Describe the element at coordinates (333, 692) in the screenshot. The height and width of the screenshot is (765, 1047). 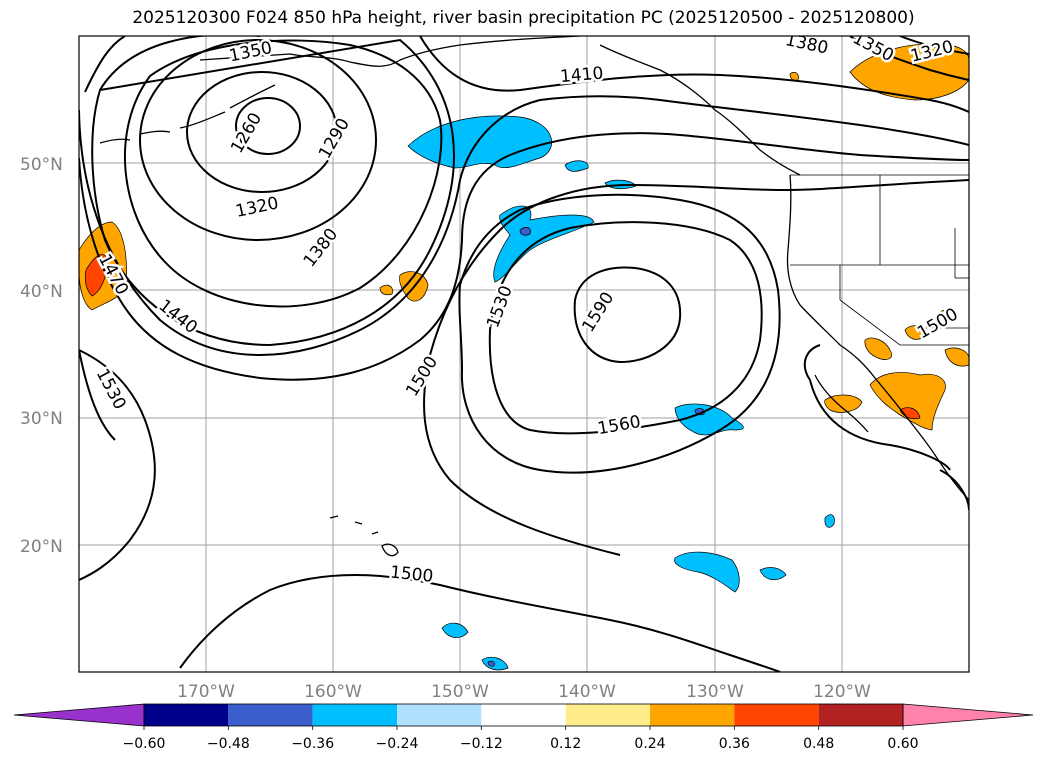
I see `lon-label-160w: 160°W` at that location.